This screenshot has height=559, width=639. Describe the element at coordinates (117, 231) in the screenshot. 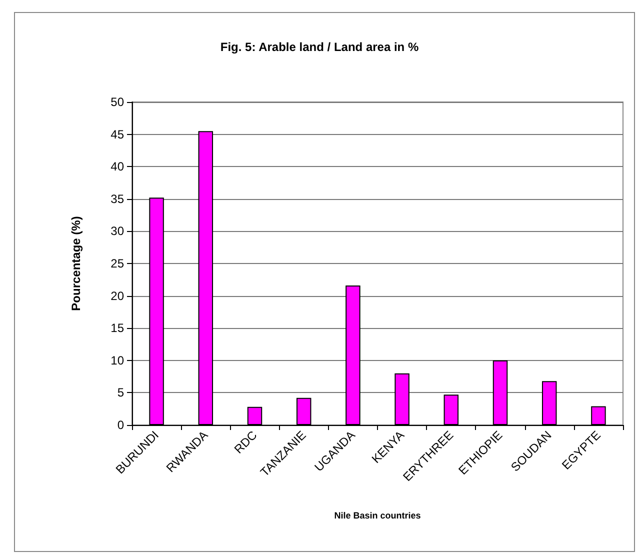

I see `y-tick-label: 30` at that location.